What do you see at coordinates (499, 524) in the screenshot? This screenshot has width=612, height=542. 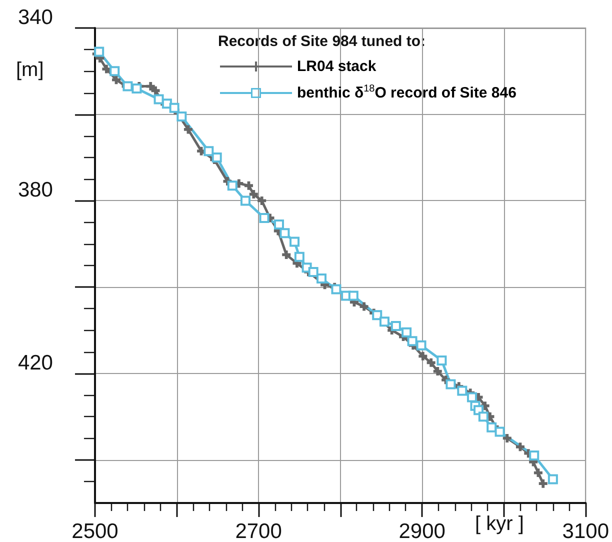 I see `x-axis-title: [ kyr ]` at bounding box center [499, 524].